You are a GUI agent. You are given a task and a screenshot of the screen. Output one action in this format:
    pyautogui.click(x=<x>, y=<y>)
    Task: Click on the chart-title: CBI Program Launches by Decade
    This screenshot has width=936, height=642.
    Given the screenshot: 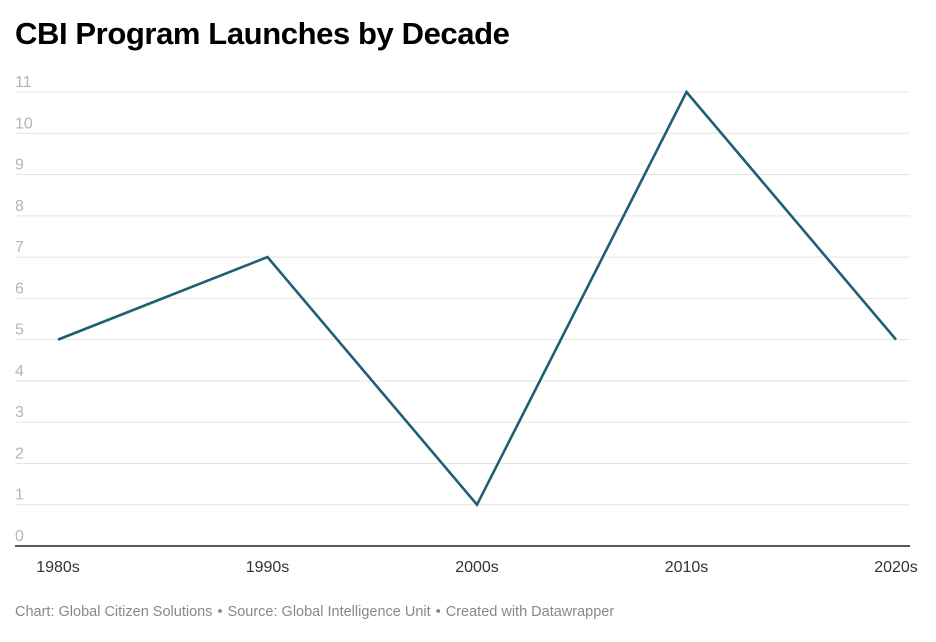 What is the action you would take?
    pyautogui.click(x=262, y=33)
    